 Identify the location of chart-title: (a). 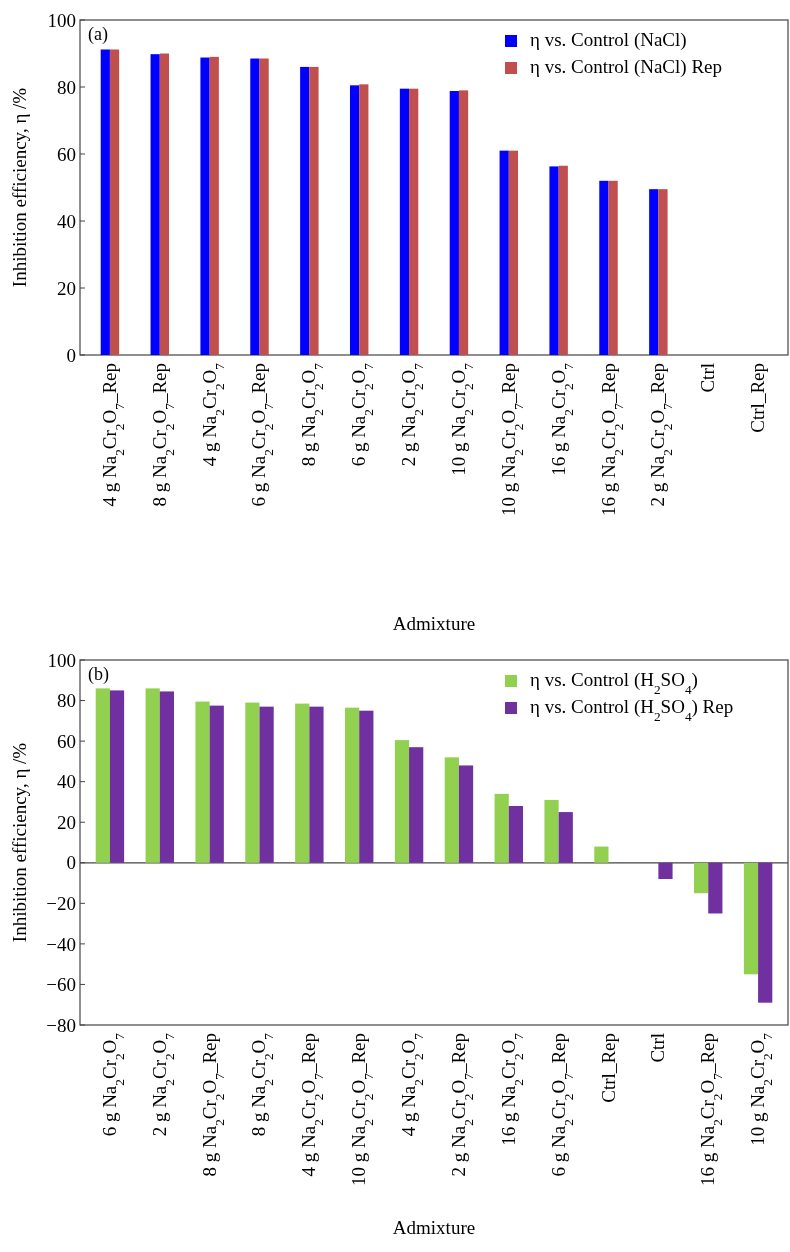
(98, 34).